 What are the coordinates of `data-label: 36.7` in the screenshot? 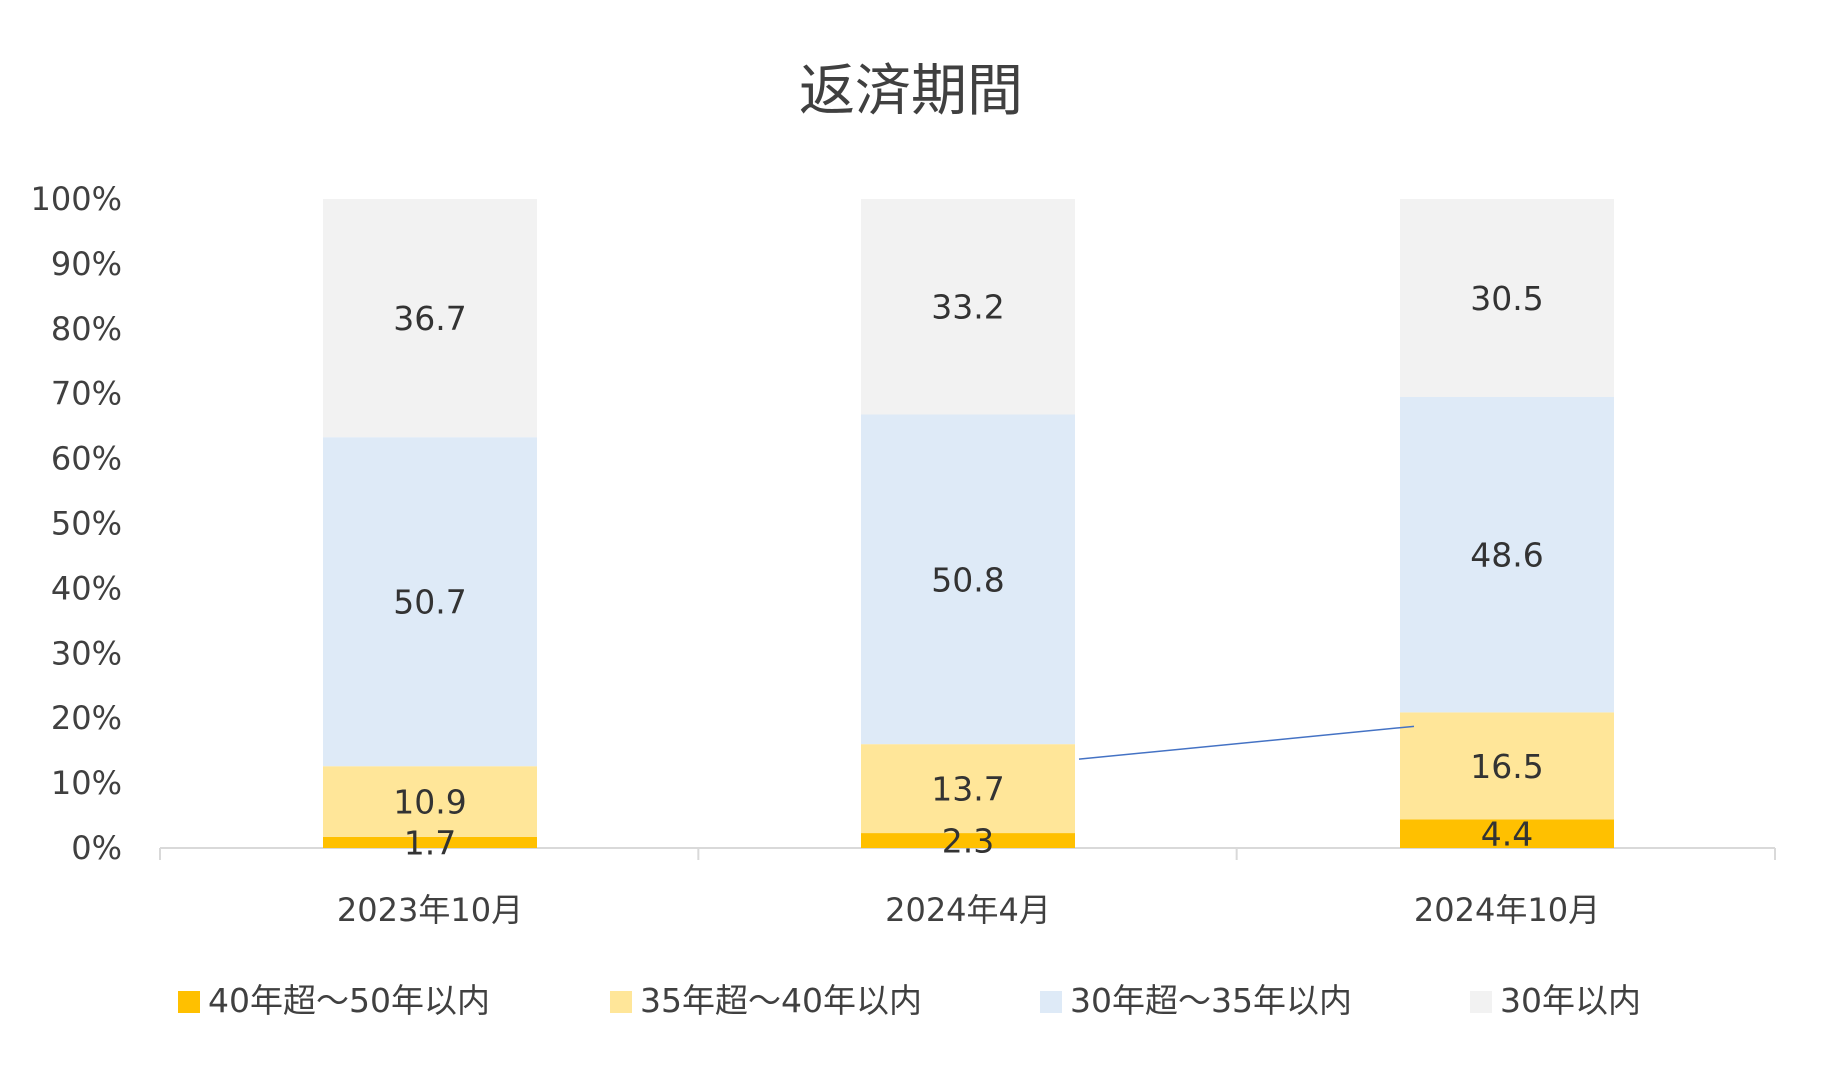 It's located at (429, 318).